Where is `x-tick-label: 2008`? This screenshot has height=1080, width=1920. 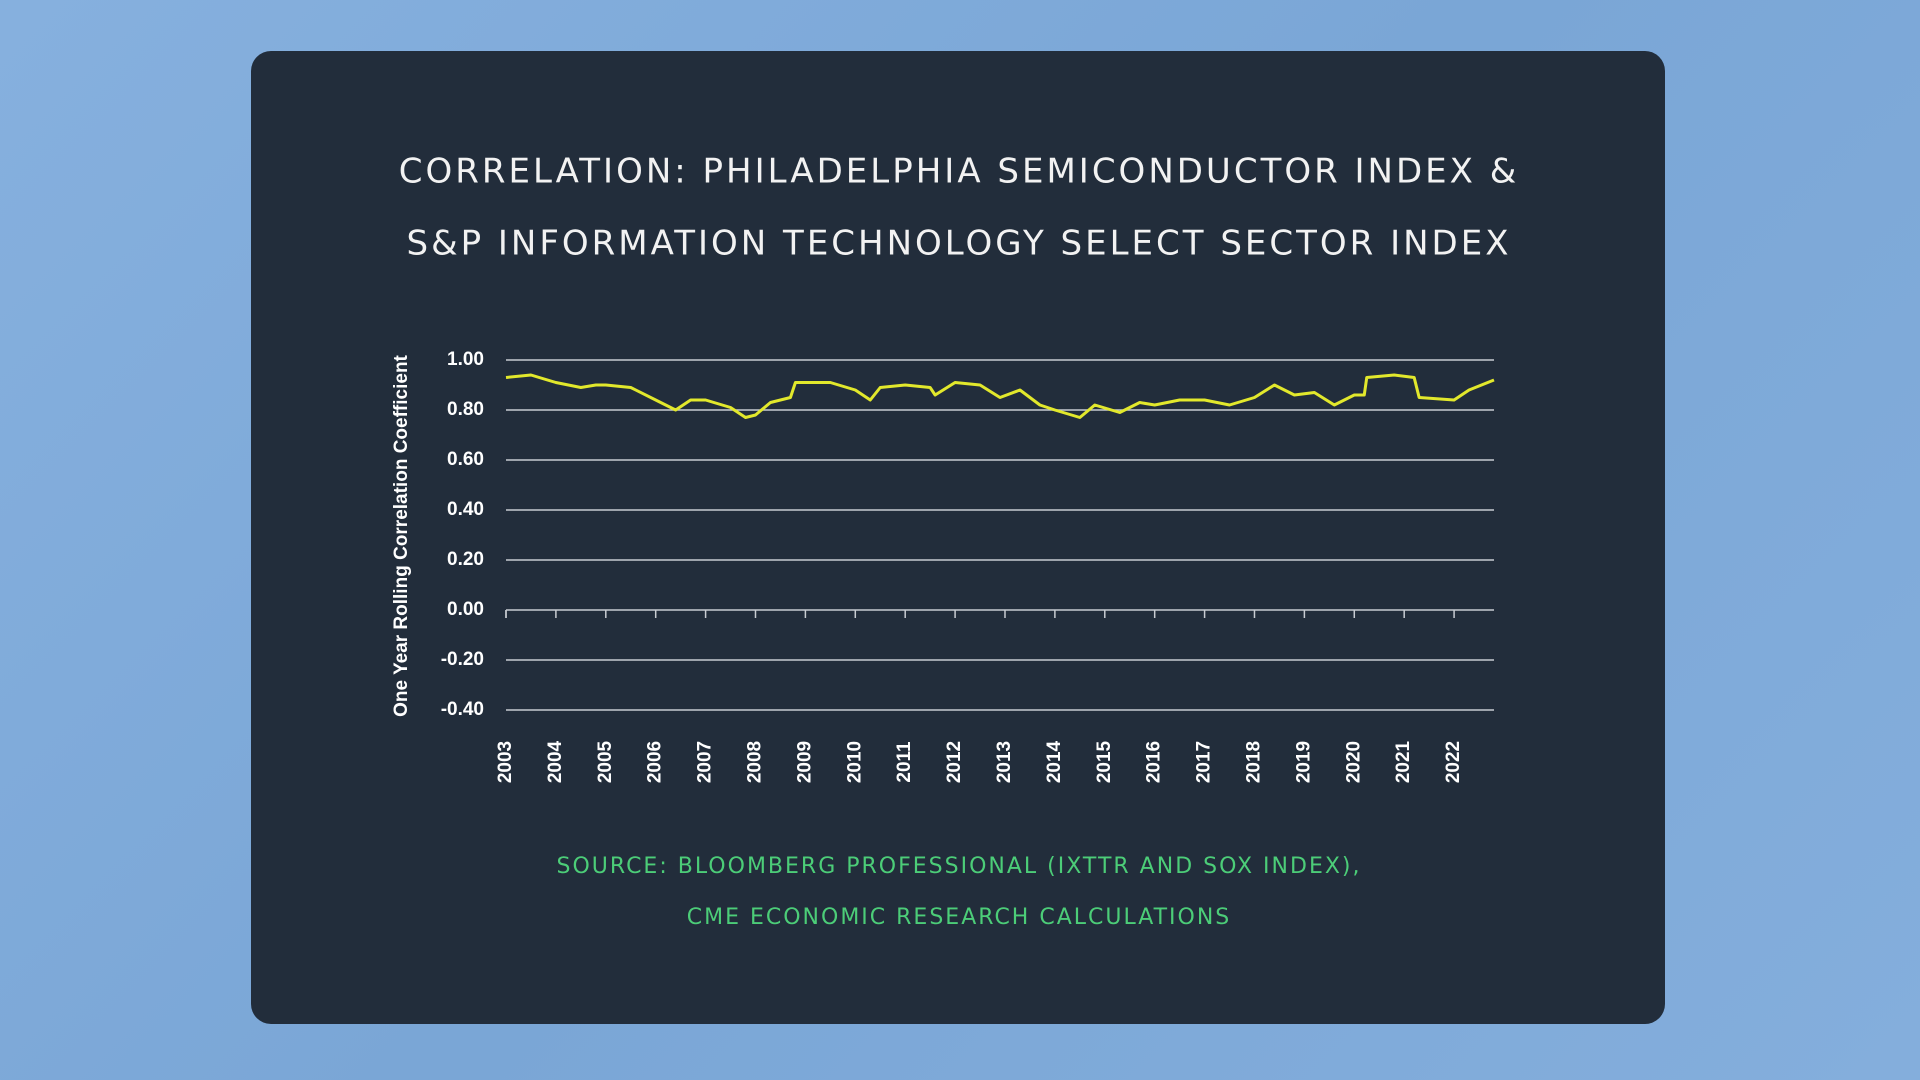 x-tick-label: 2008 is located at coordinates (755, 762).